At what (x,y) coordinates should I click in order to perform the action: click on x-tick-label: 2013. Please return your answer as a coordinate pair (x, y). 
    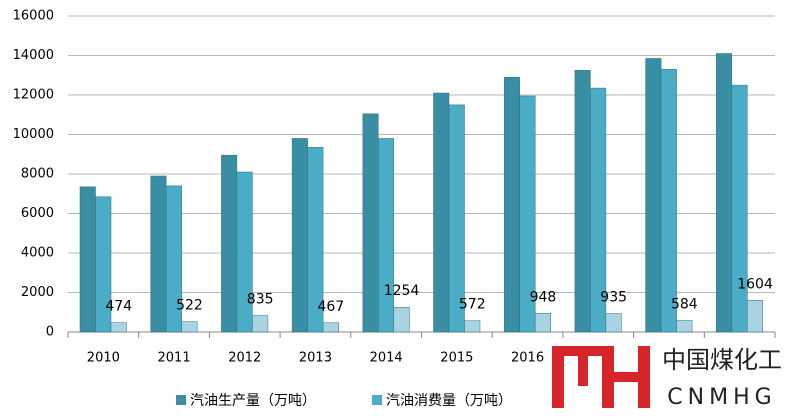
    Looking at the image, I should click on (315, 358).